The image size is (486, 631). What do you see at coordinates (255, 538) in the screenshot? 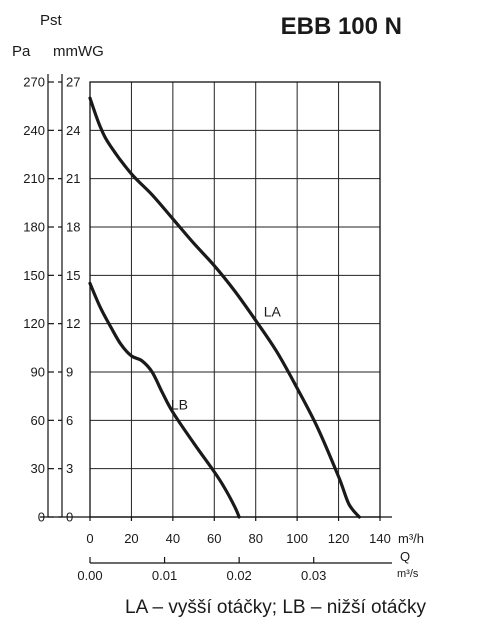
I see `x-tick-label-m3h: 80` at bounding box center [255, 538].